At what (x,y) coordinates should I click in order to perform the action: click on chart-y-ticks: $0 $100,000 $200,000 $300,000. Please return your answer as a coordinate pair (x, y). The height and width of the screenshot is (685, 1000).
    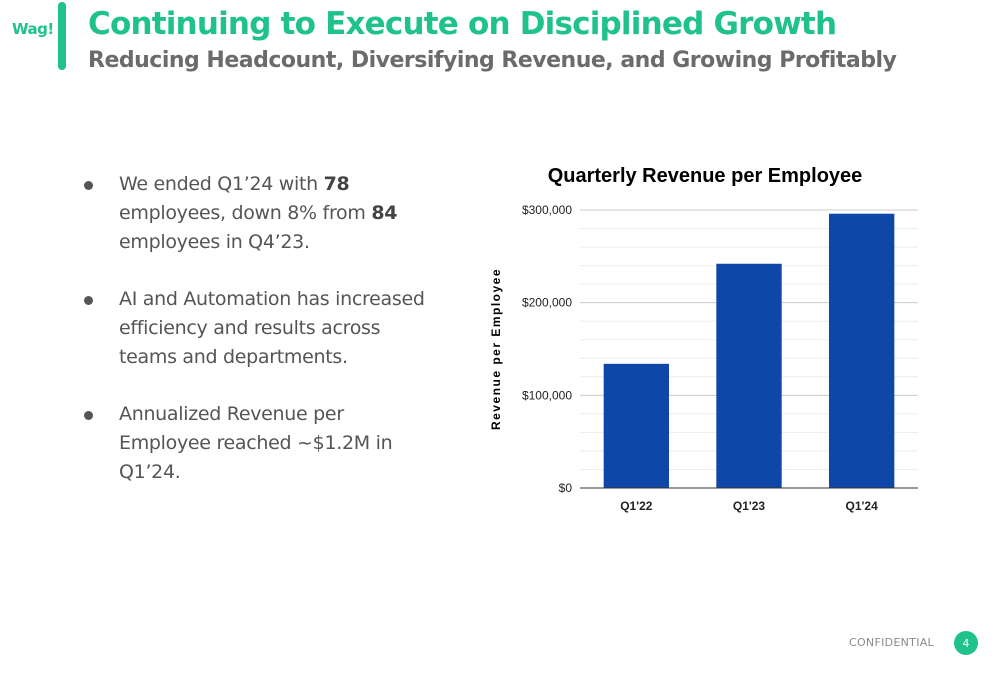
    Looking at the image, I should click on (547, 349).